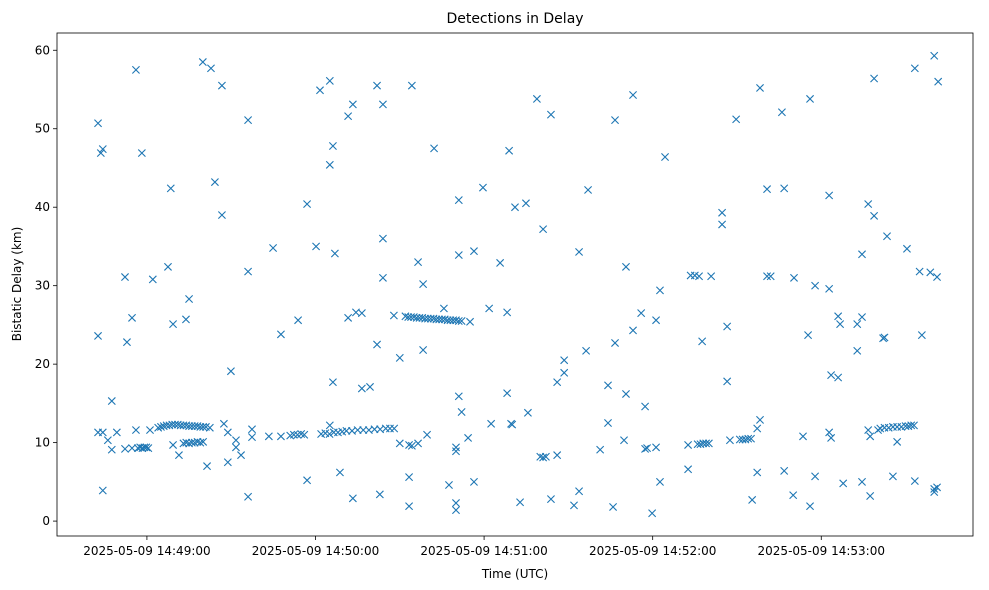  I want to click on y-tick-label: 50, so click(42, 129).